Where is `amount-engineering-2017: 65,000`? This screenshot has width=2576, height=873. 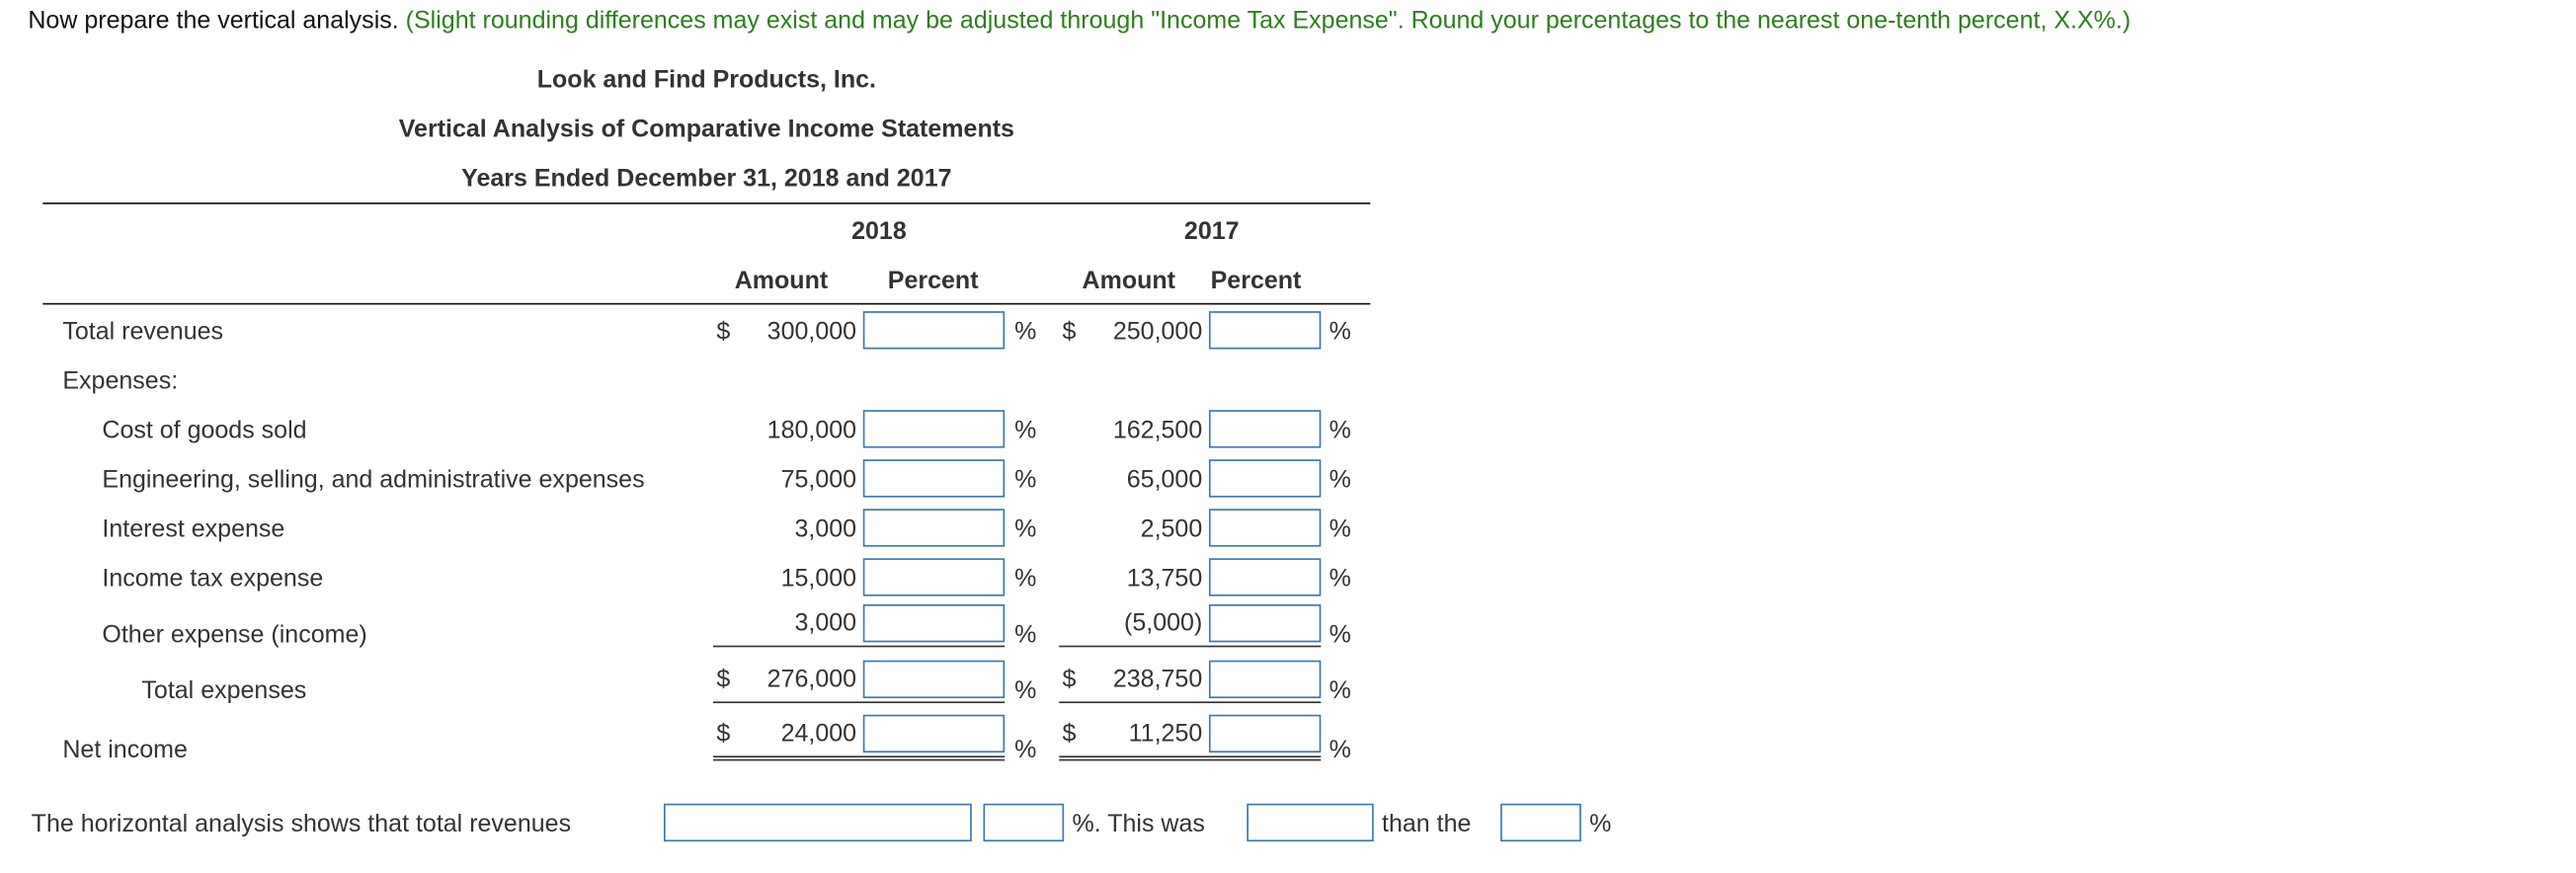 amount-engineering-2017: 65,000 is located at coordinates (1164, 480).